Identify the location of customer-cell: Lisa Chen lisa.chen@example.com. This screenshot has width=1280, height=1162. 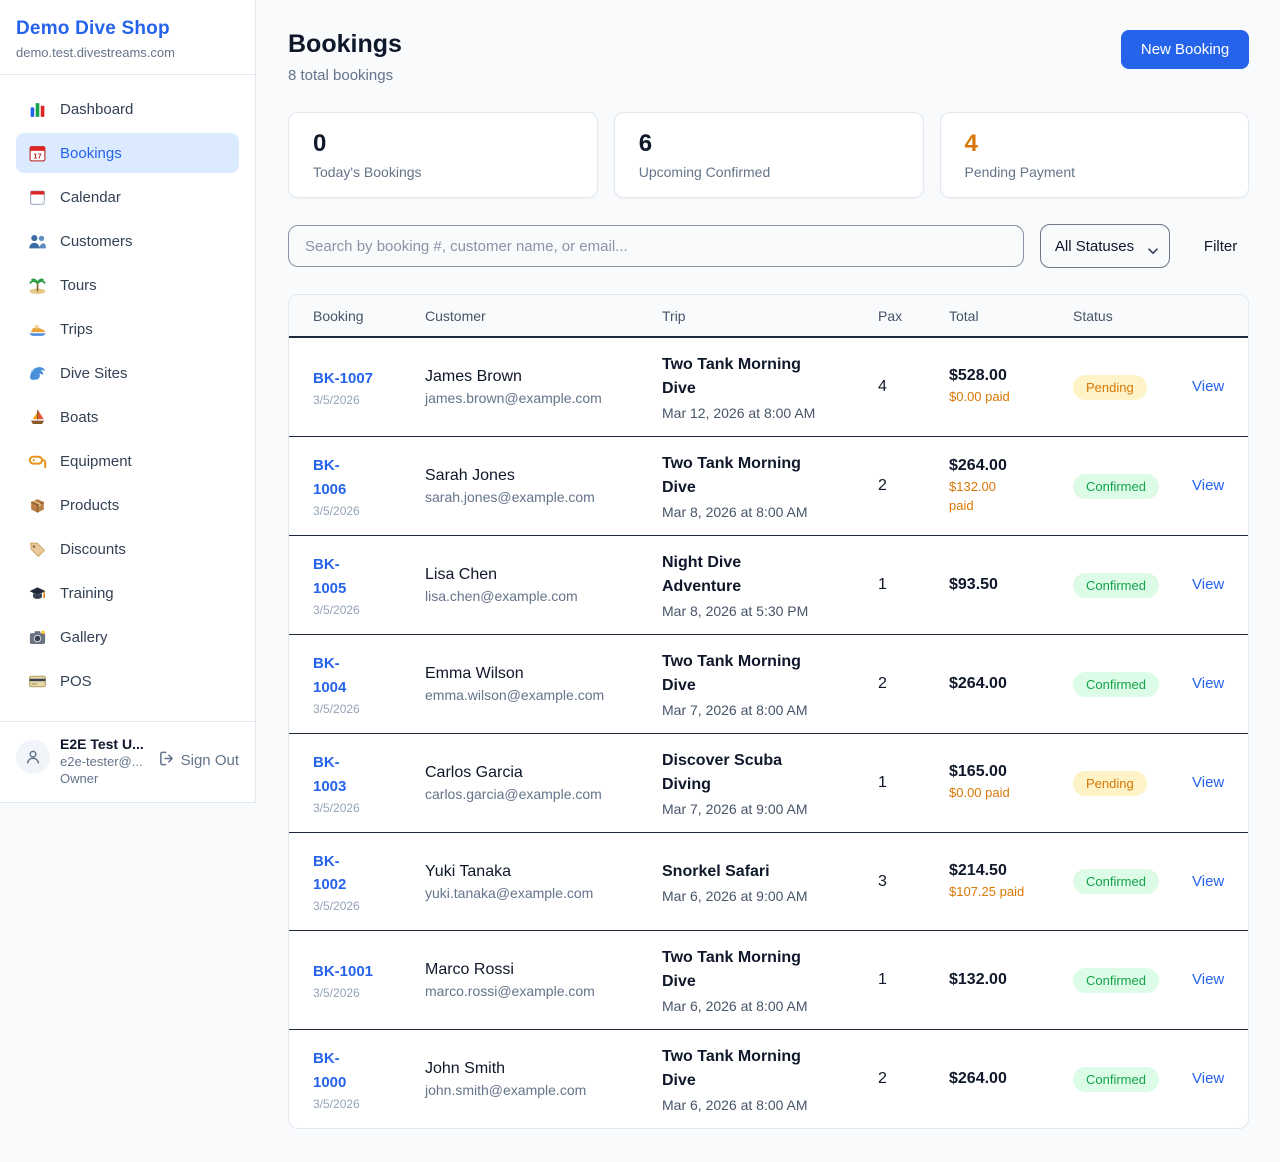
(543, 585).